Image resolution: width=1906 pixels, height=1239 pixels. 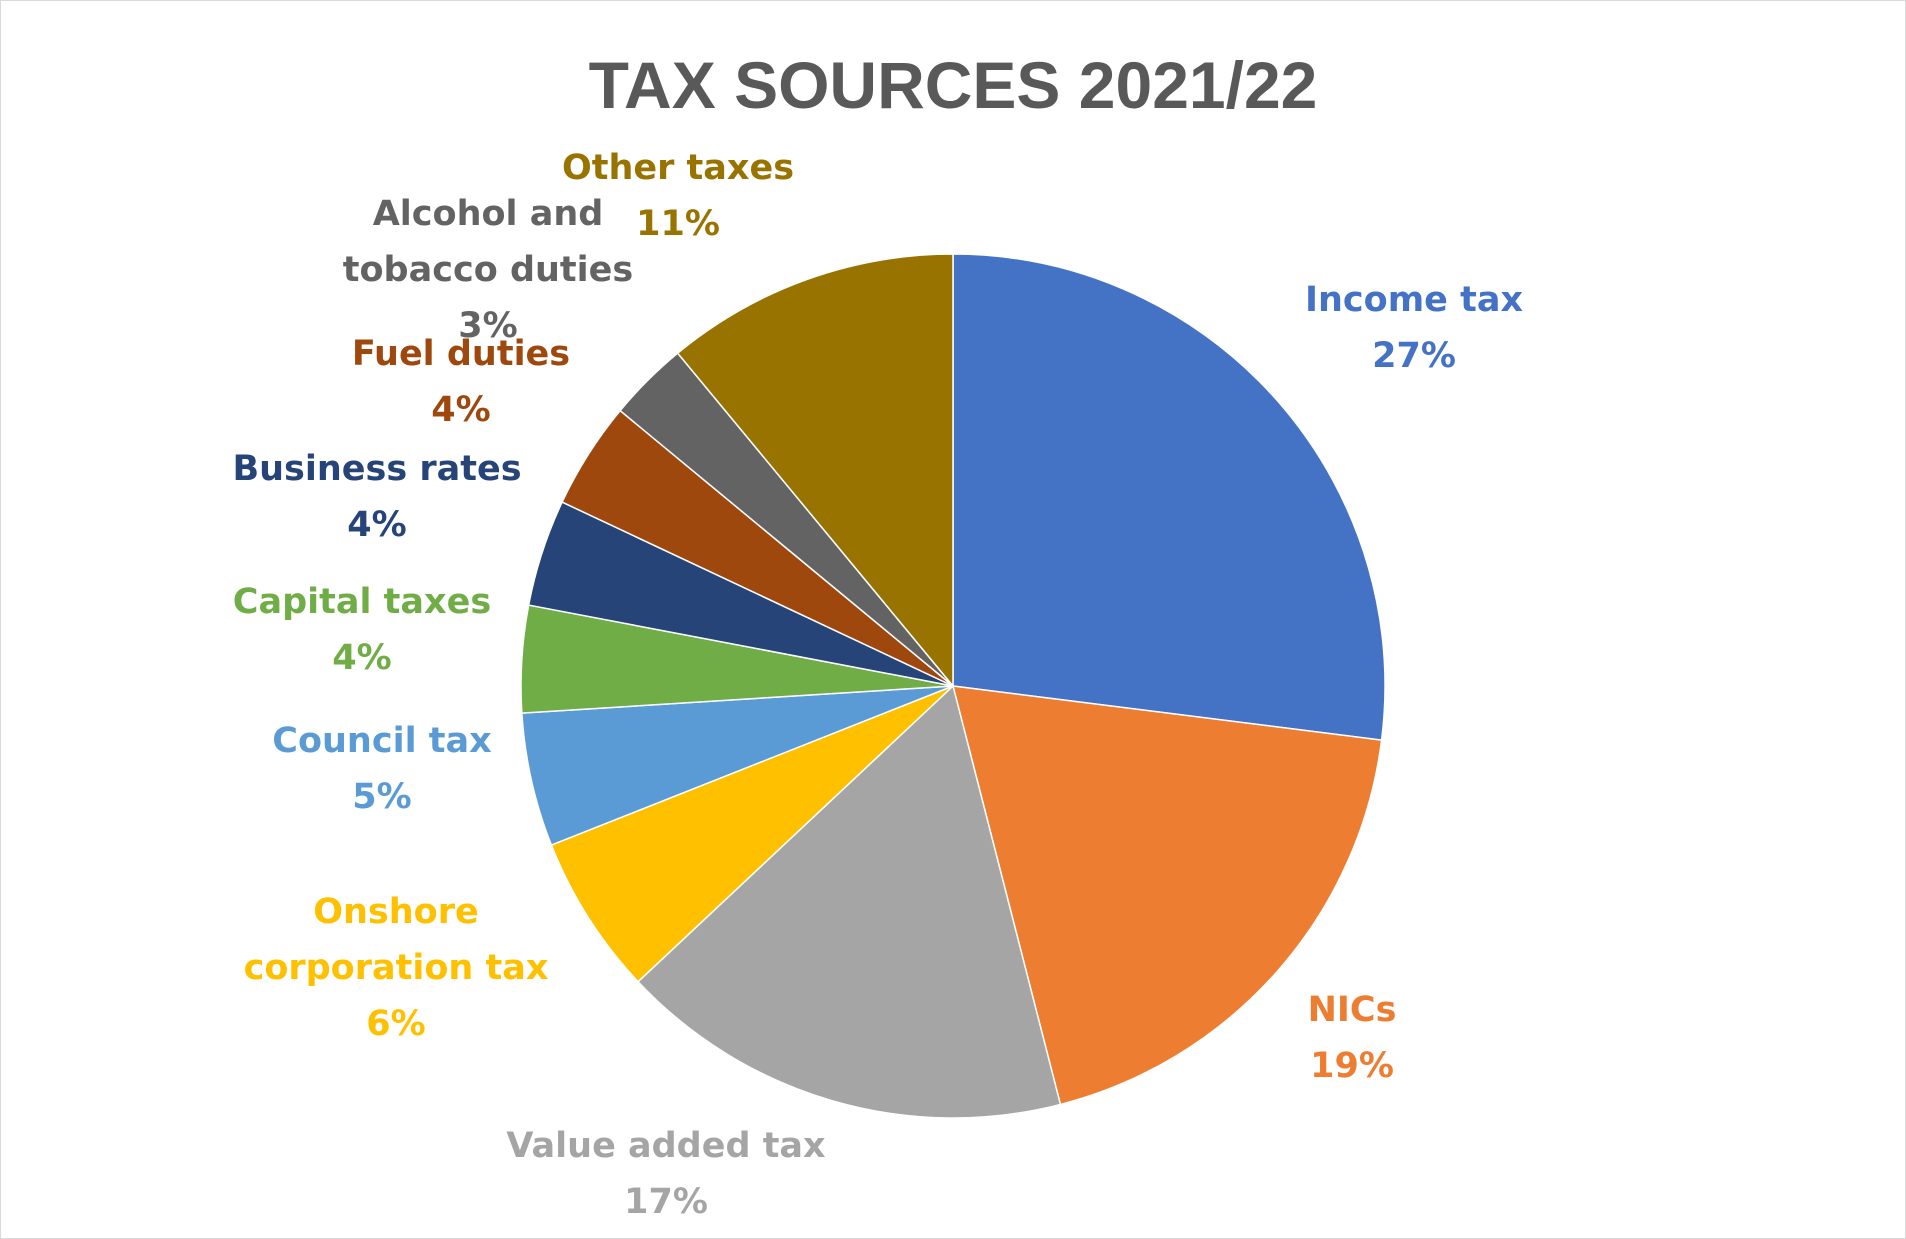 What do you see at coordinates (1352, 1066) in the screenshot?
I see `data-label-line: 19%` at bounding box center [1352, 1066].